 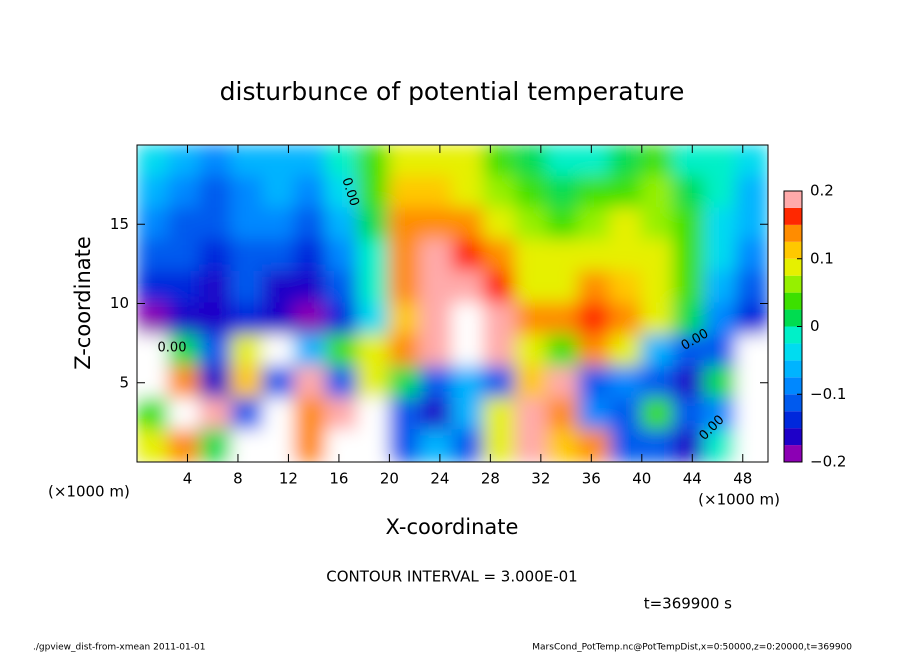 What do you see at coordinates (822, 191) in the screenshot?
I see `colorbar-tick-label: 0.2` at bounding box center [822, 191].